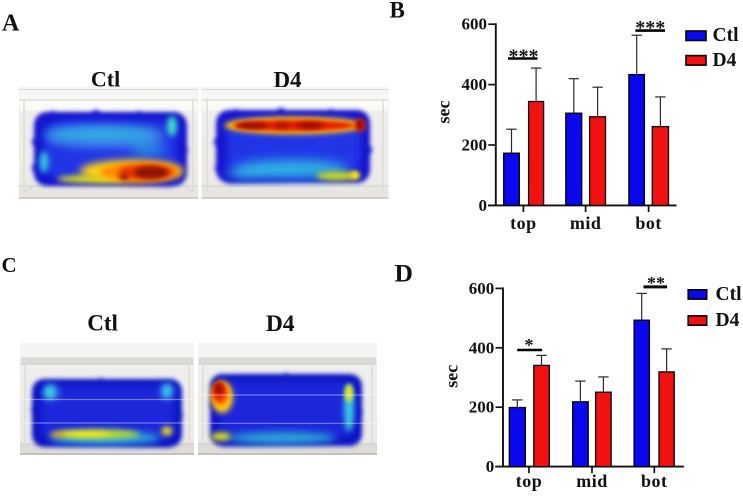 The image size is (743, 496). What do you see at coordinates (397, 11) in the screenshot?
I see `svg-text: B` at bounding box center [397, 11].